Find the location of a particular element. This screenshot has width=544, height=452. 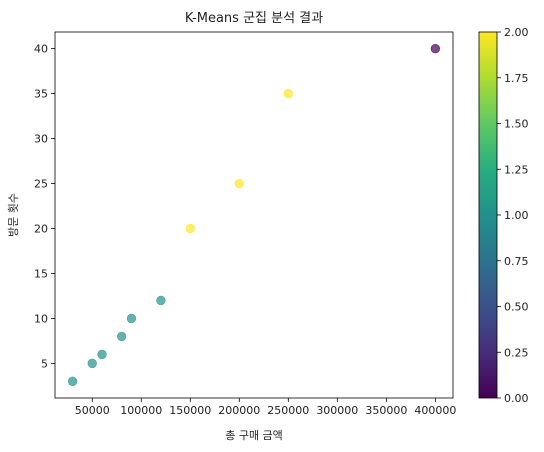

colorbar-tick-label: 2.00 is located at coordinates (516, 32).